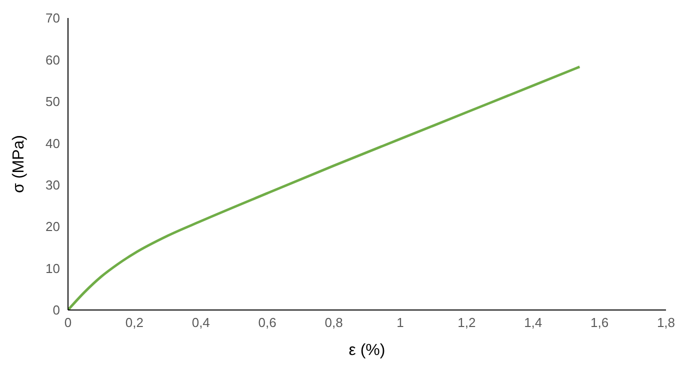  I want to click on y-axis-title: σ (MPa), so click(19, 164).